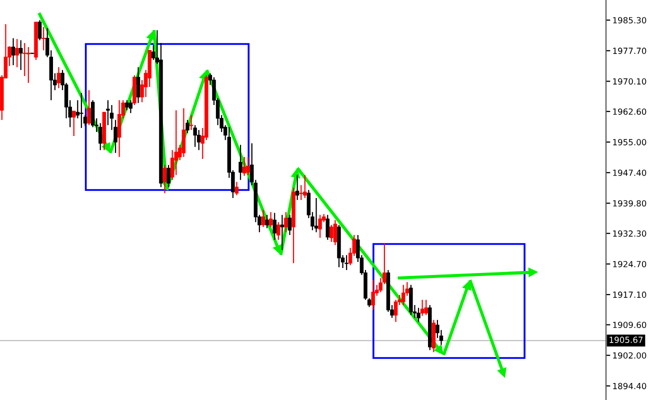  Describe the element at coordinates (629, 173) in the screenshot. I see `y-tick-label: 1947.40` at that location.